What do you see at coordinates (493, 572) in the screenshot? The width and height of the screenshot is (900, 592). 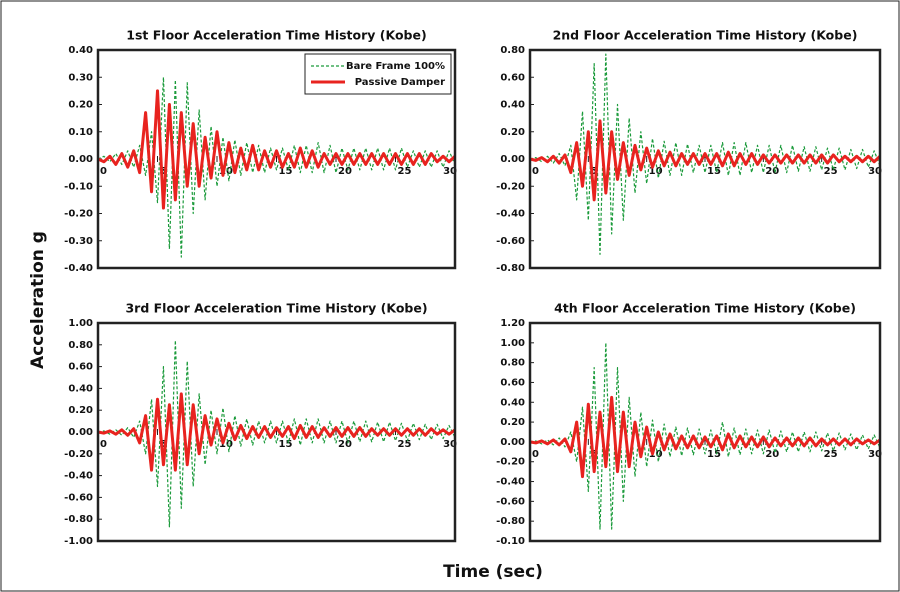 I see `x-axis-title: Time (sec)` at bounding box center [493, 572].